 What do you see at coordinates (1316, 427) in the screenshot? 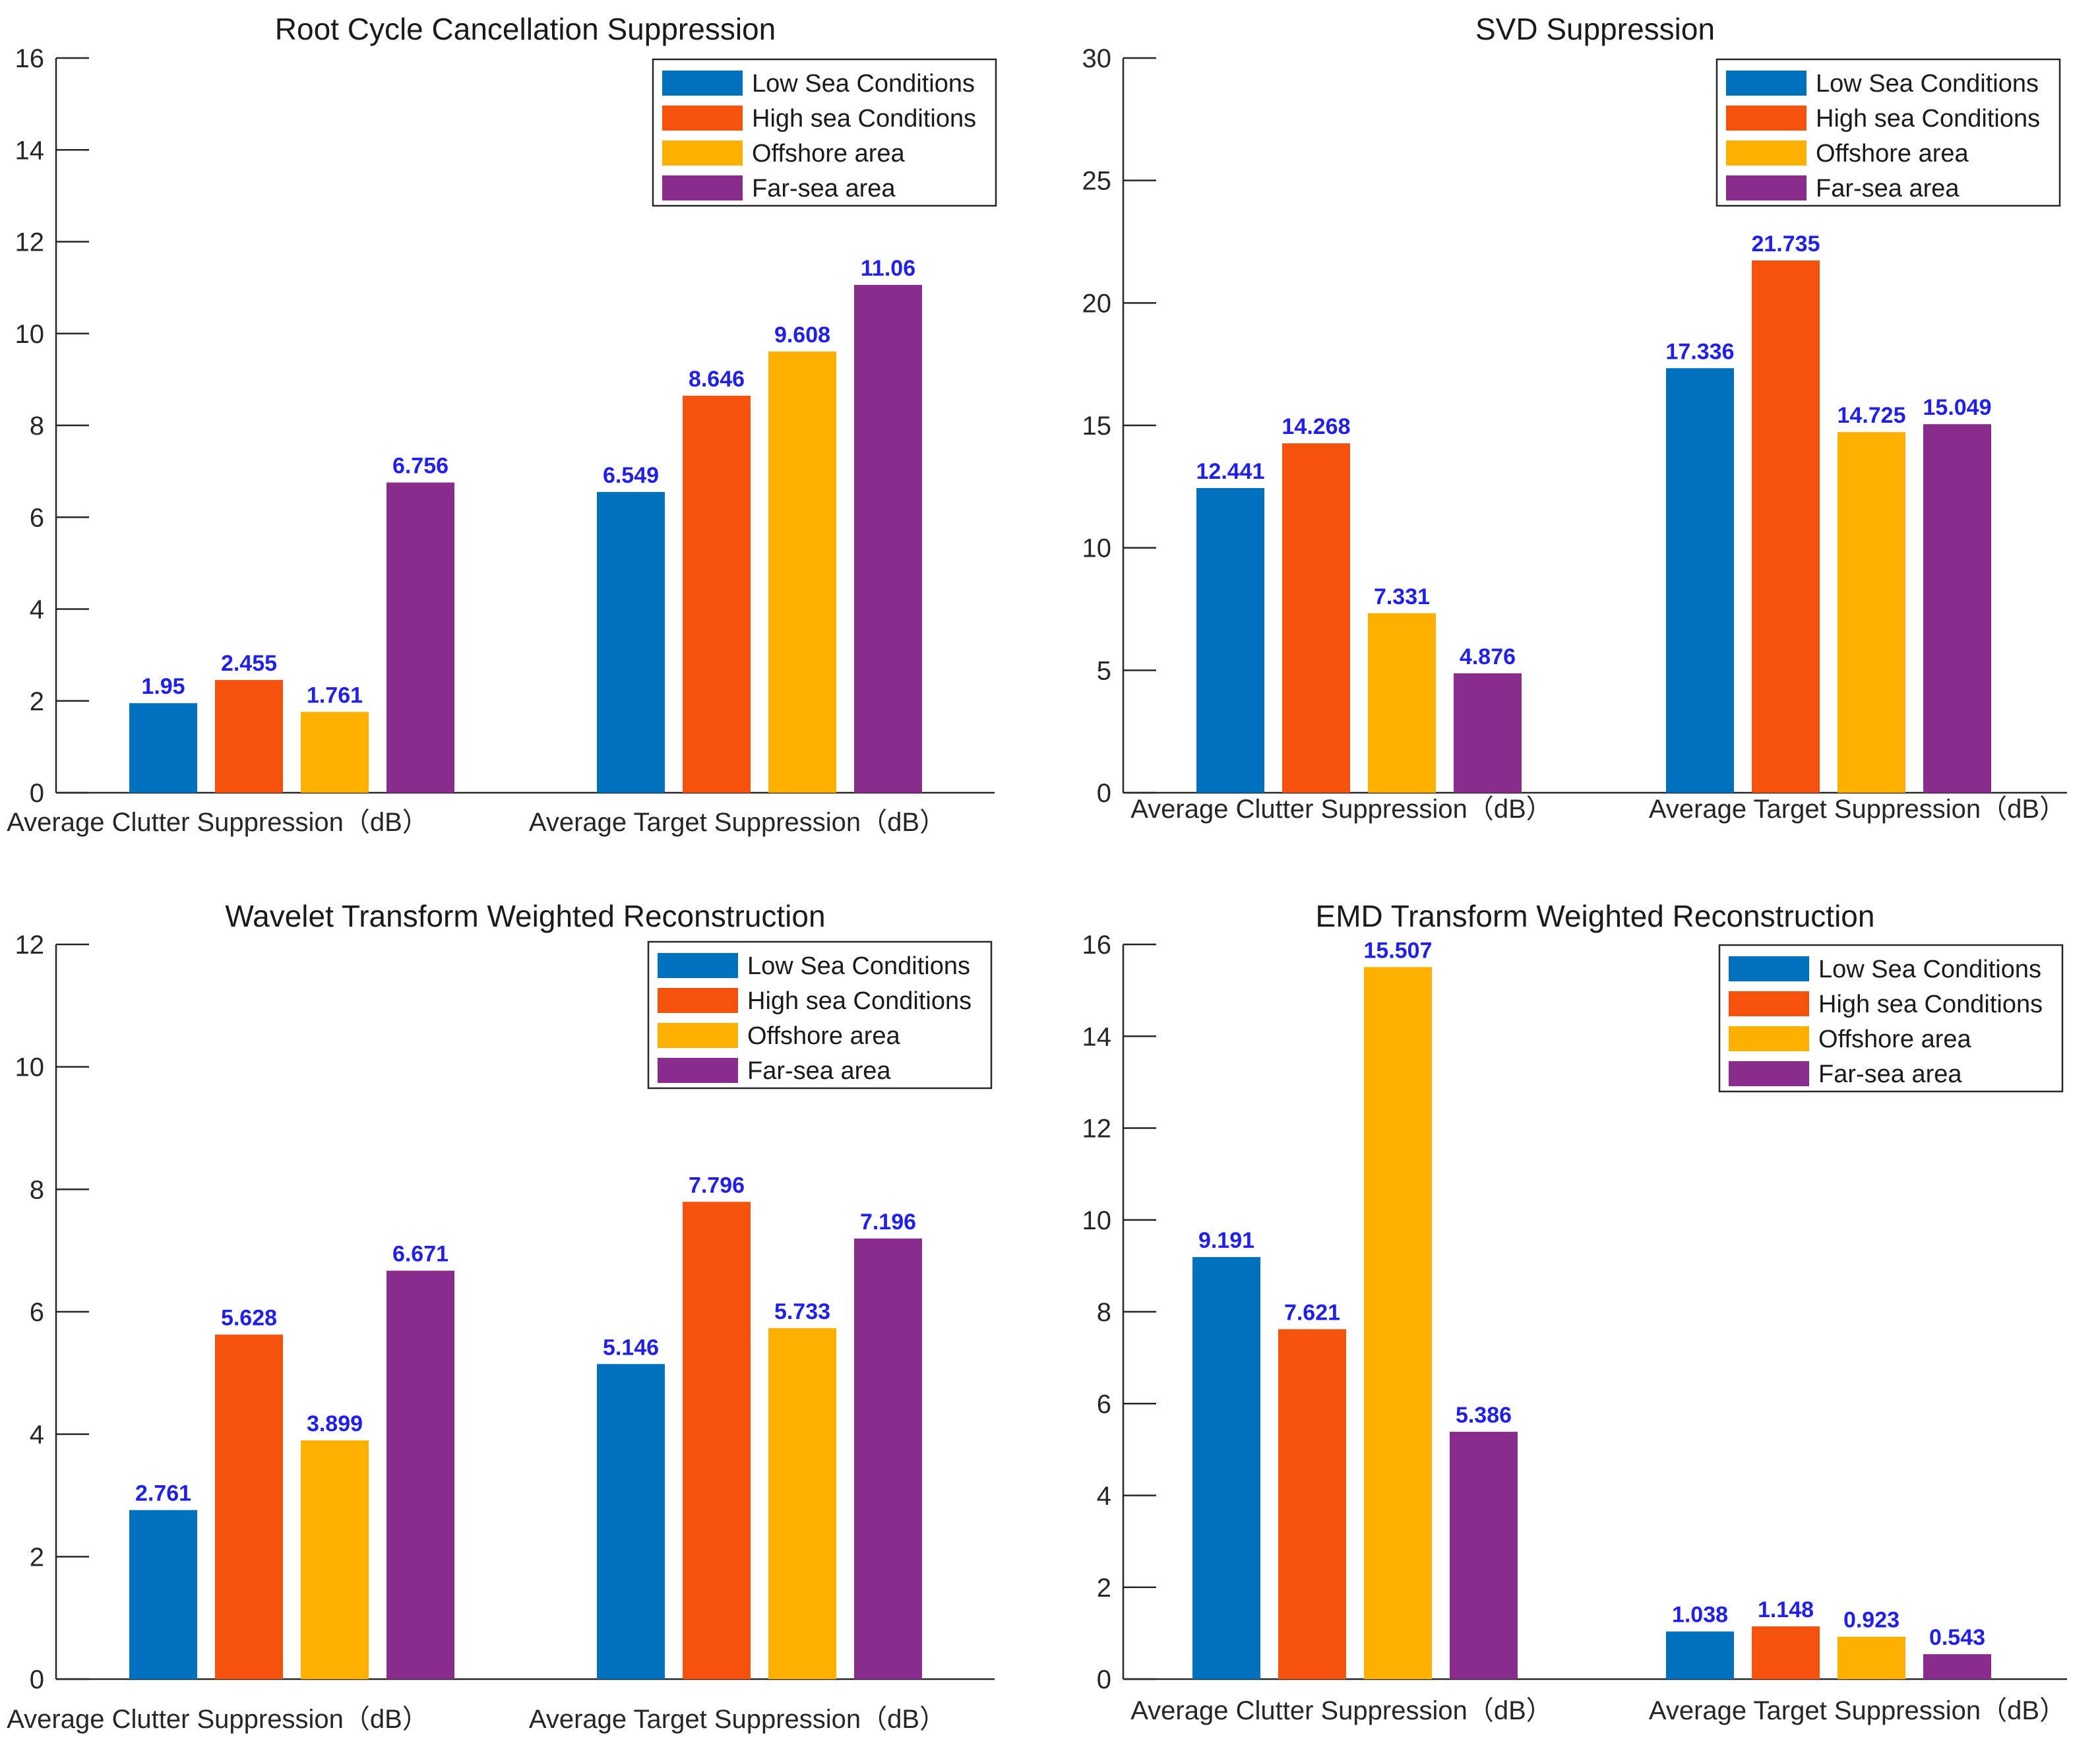
I see `data-label: 14.268` at bounding box center [1316, 427].